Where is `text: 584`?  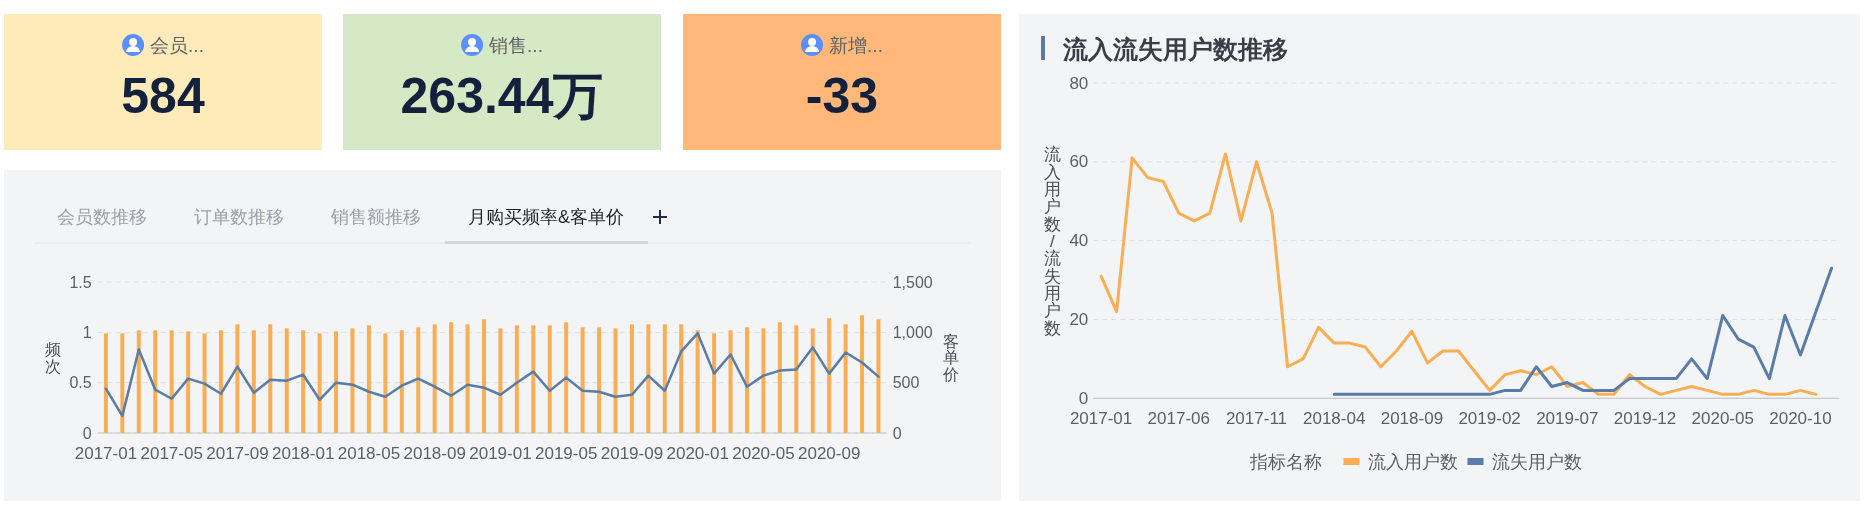 text: 584 is located at coordinates (163, 96).